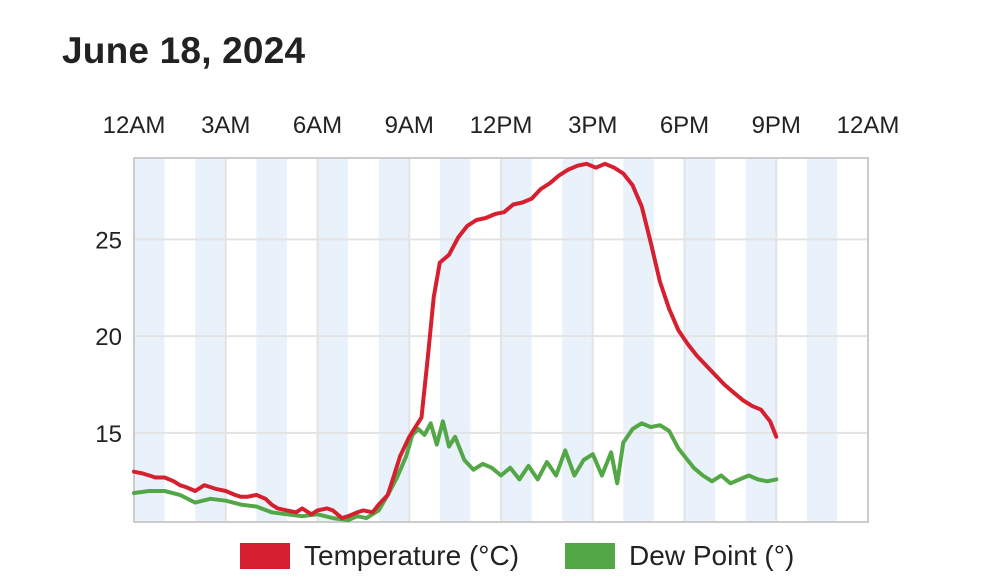  What do you see at coordinates (590, 556) in the screenshot?
I see `legend-swatch-dew-point` at bounding box center [590, 556].